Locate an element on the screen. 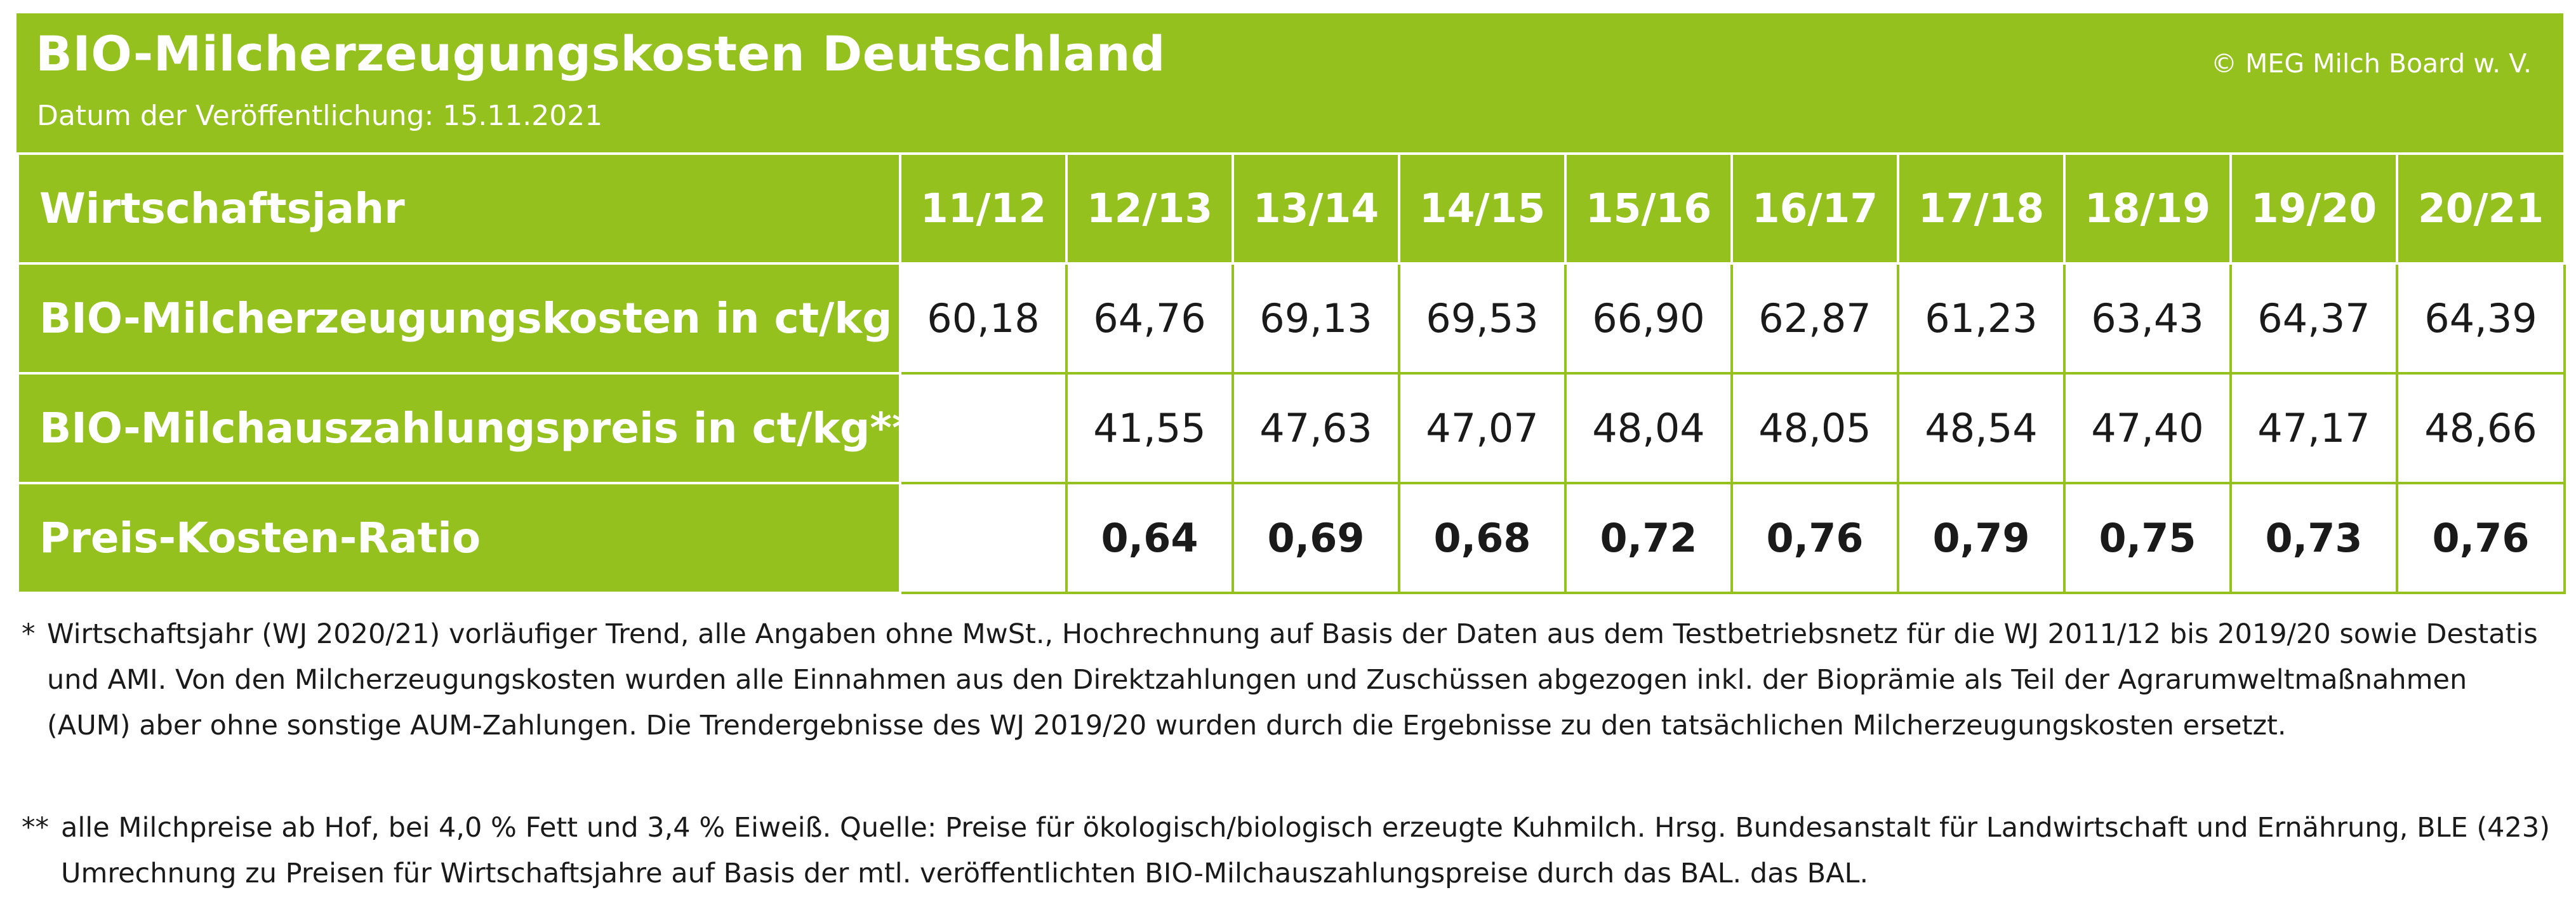  table-cell: 64,76 is located at coordinates (1149, 319).